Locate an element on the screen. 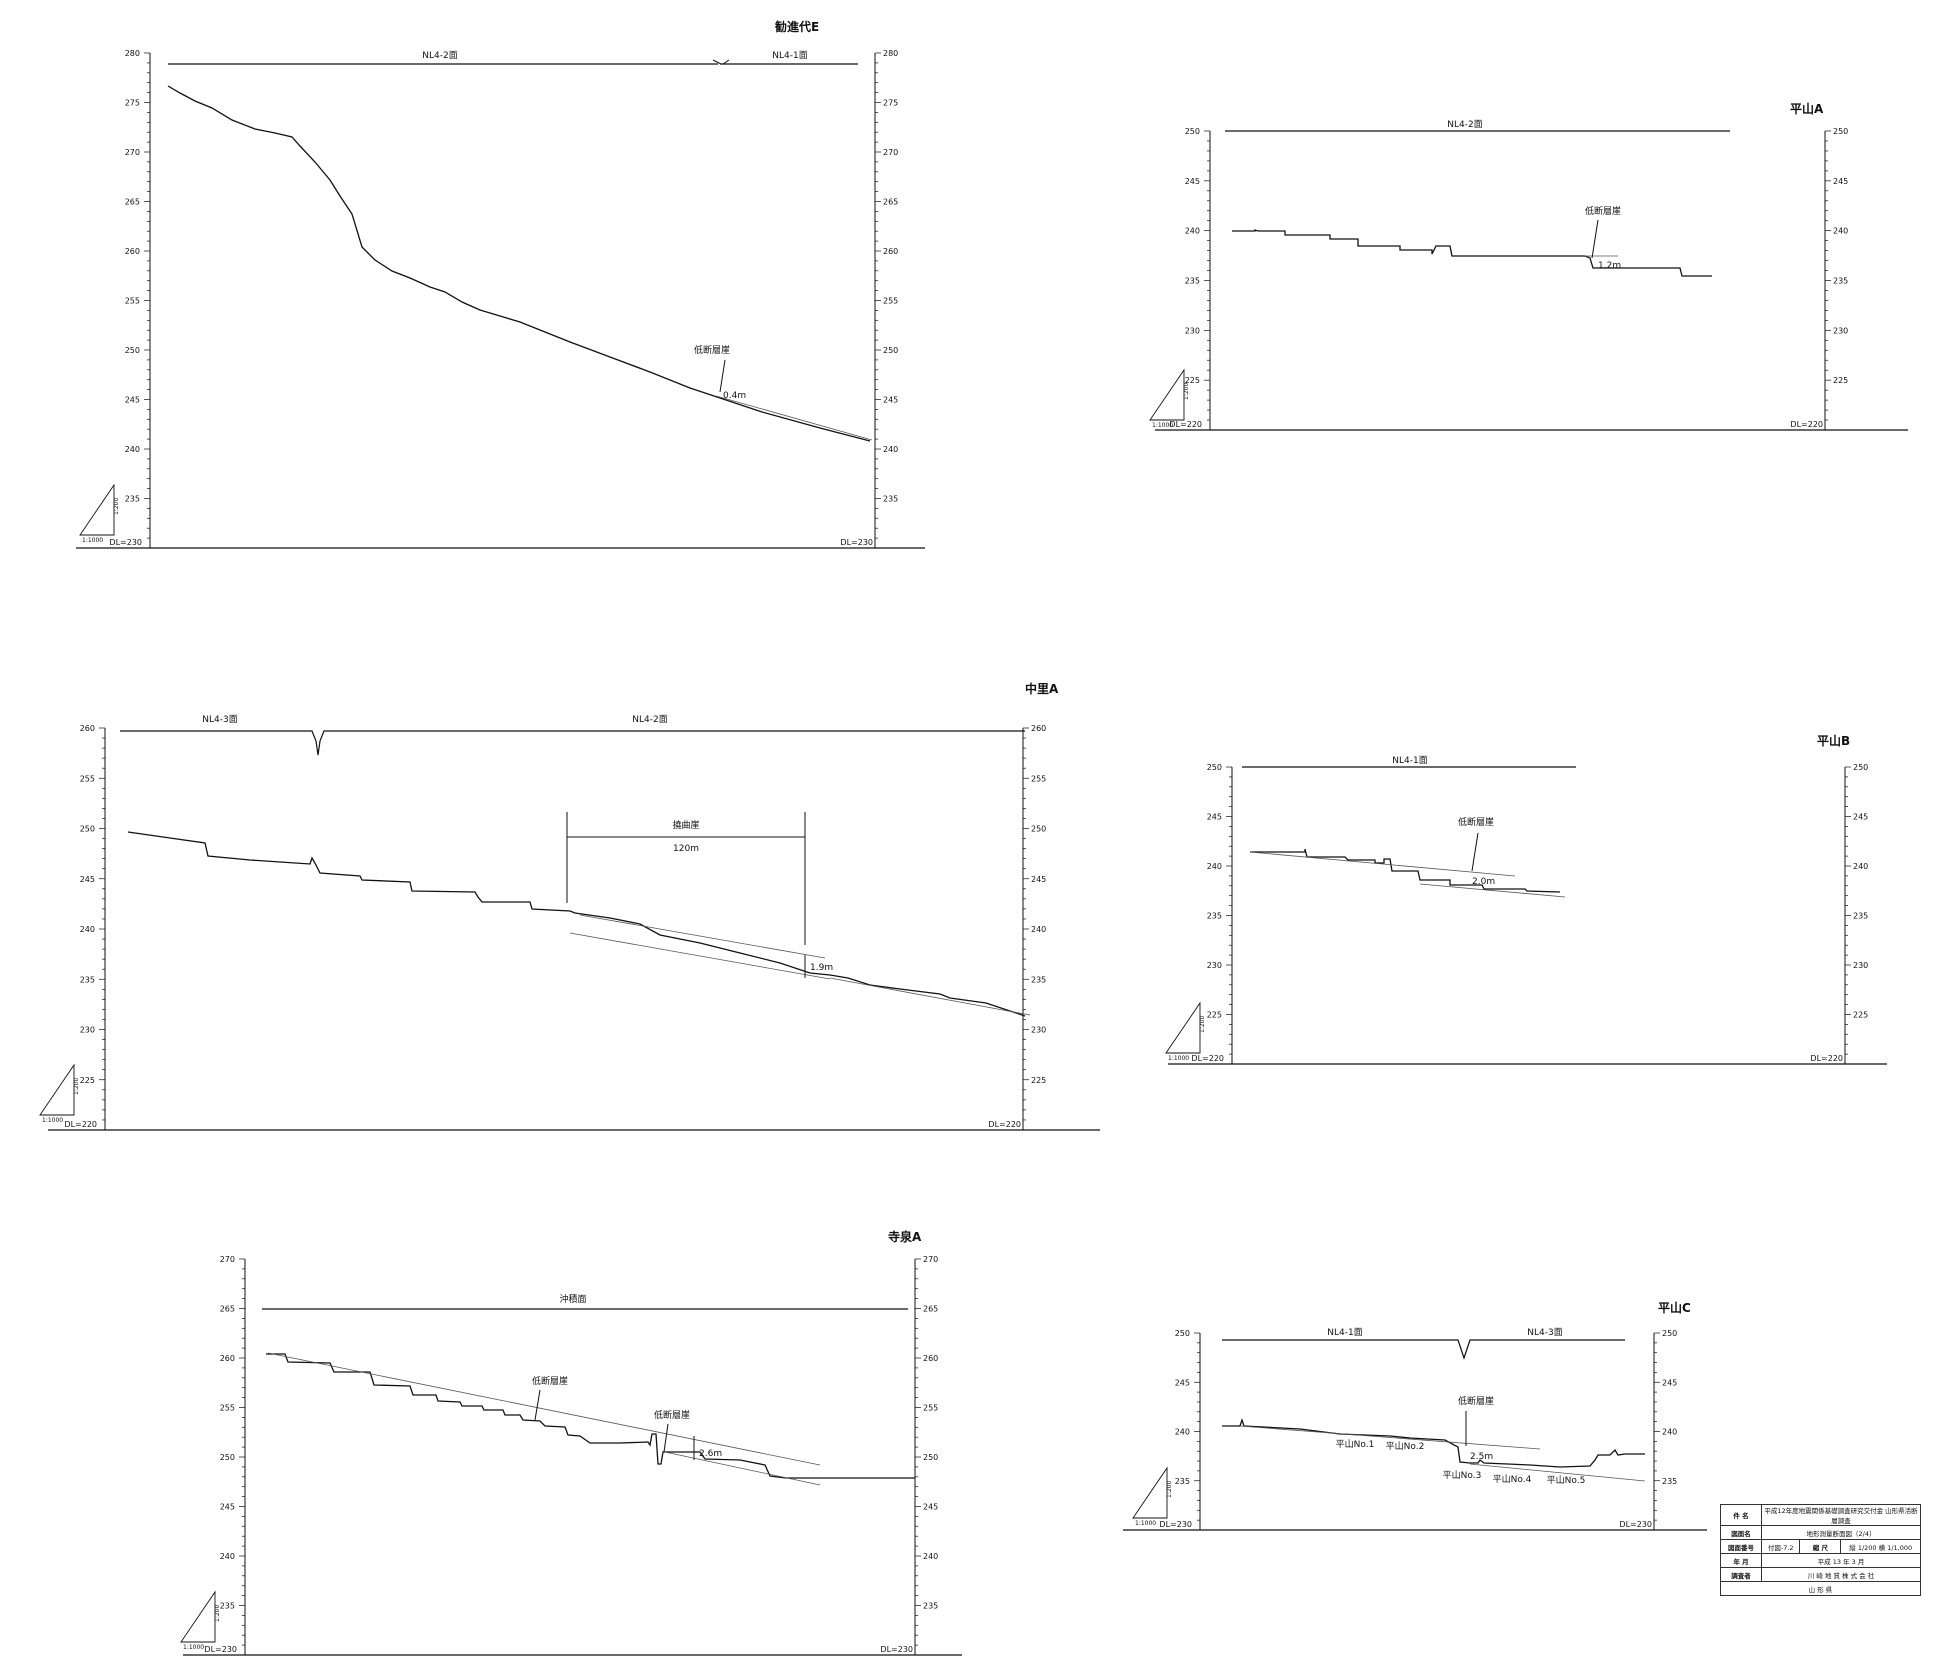 This screenshot has width=1938, height=1678. title-block-value: 川 崎 地 質 株 式 会 社 is located at coordinates (1841, 1574).